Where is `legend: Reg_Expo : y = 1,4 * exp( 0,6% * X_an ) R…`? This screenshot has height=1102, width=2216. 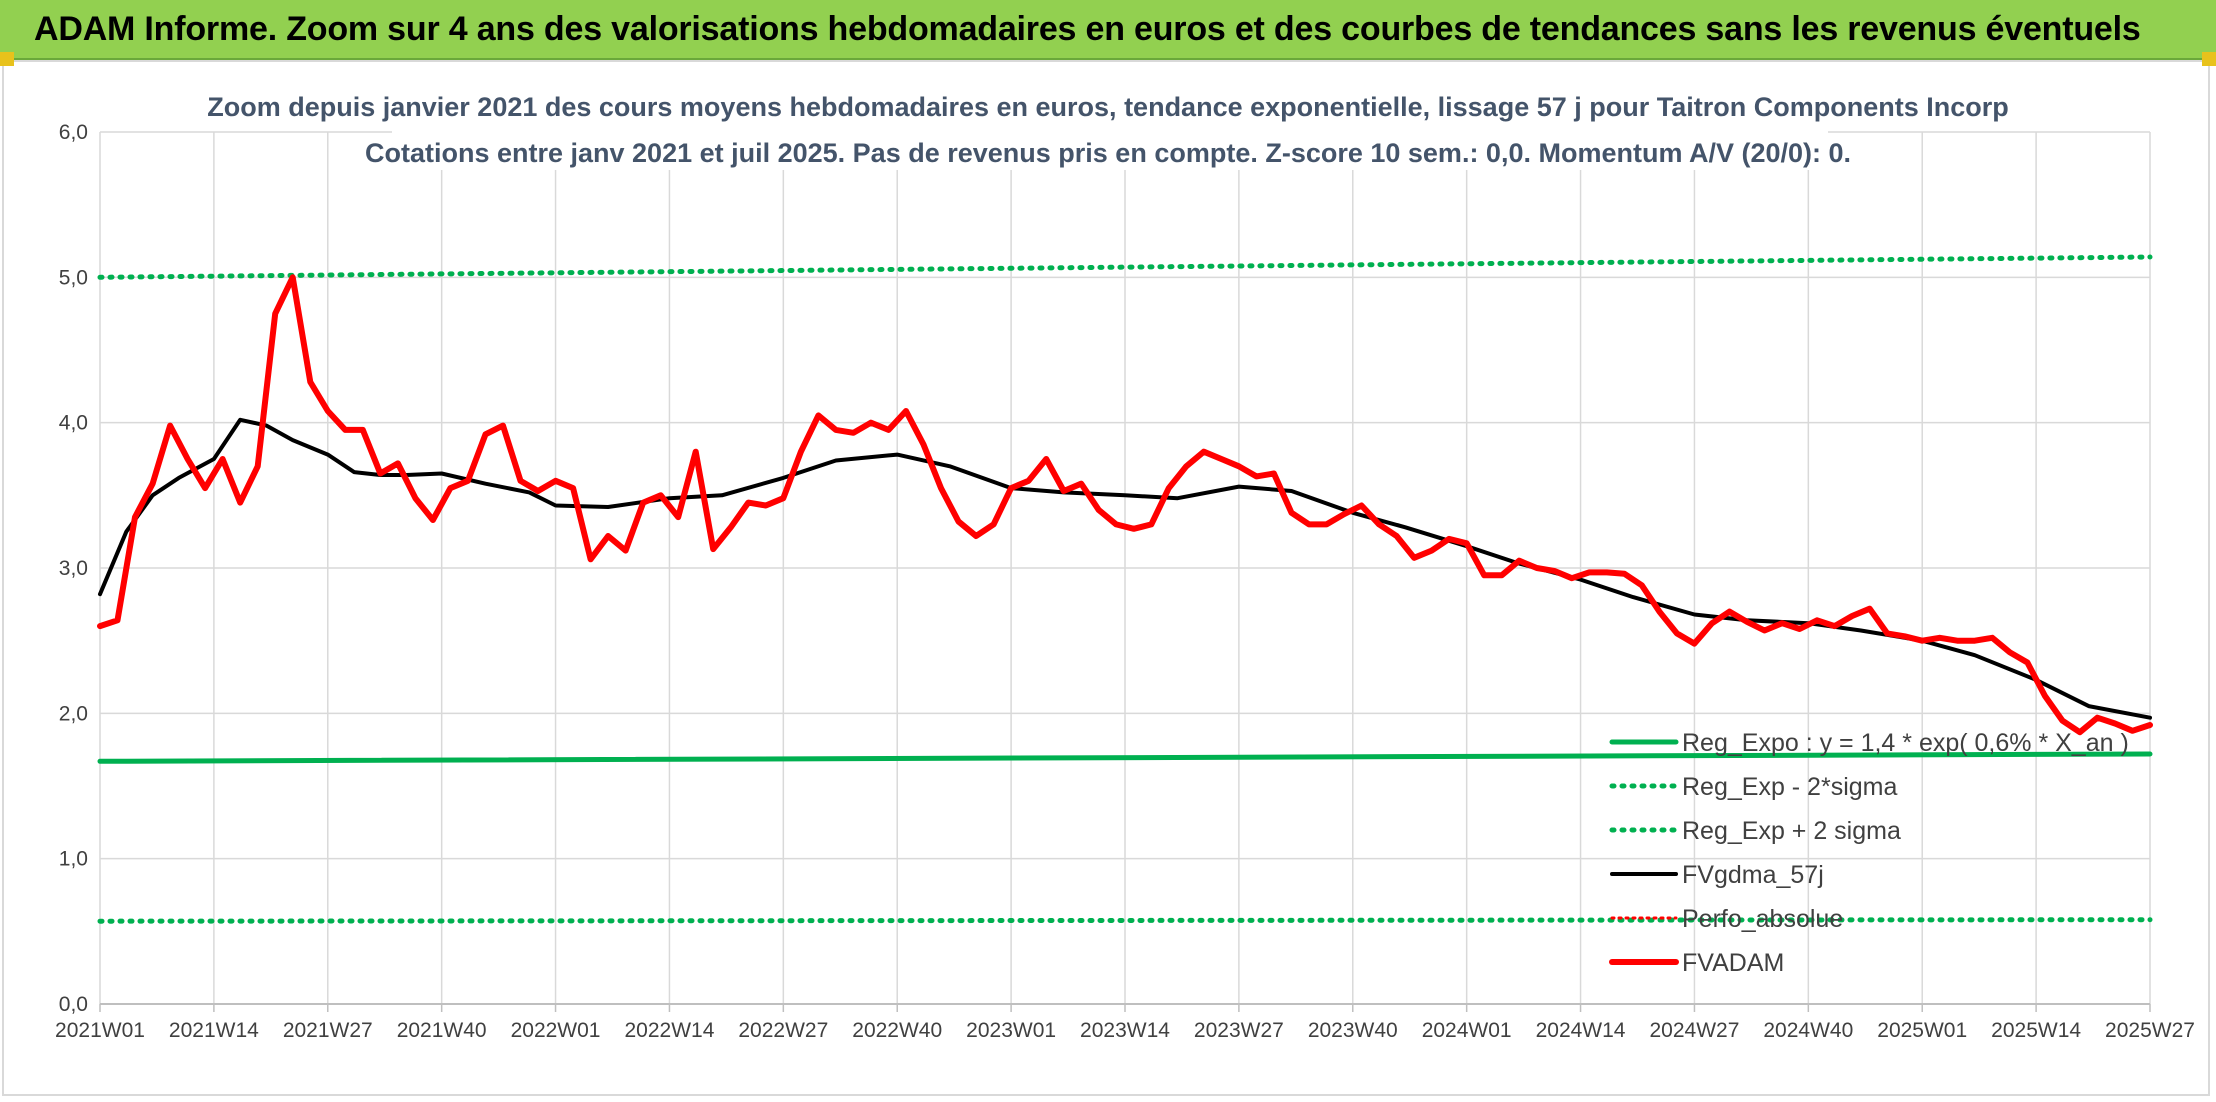 legend: Reg_Expo : y = 1,4 * exp( 0,6% * X_an ) R… is located at coordinates (1869, 853).